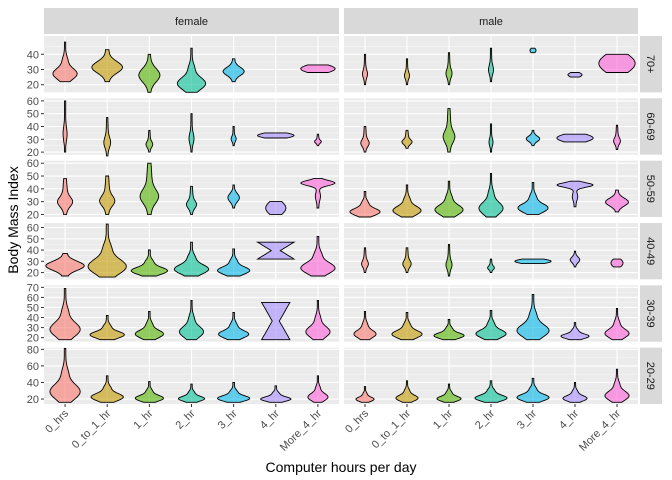 The width and height of the screenshot is (672, 480). Describe the element at coordinates (33, 288) in the screenshot. I see `y-tick-label: 70` at that location.